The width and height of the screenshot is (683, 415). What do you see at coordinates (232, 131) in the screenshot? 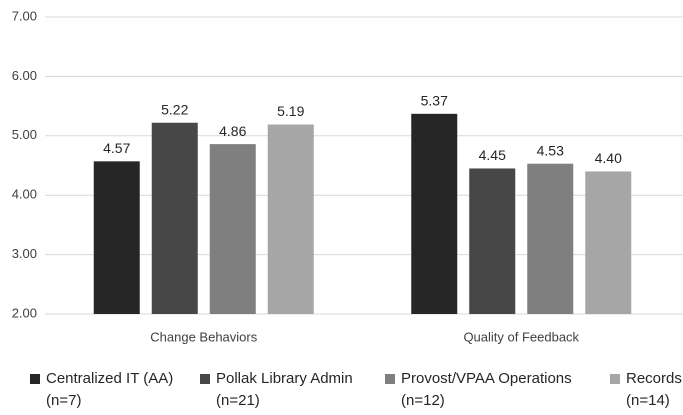
I see `value-label: 4.86` at bounding box center [232, 131].